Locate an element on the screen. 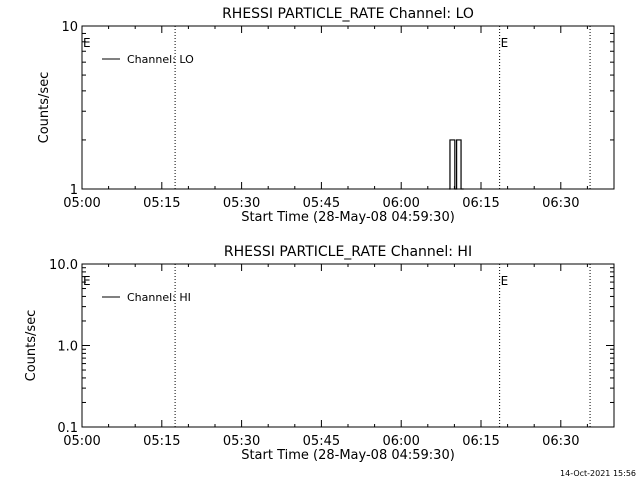 The width and height of the screenshot is (640, 480). chart-title: RHESSI PARTICLE_RATE Channel: HI is located at coordinates (348, 252).